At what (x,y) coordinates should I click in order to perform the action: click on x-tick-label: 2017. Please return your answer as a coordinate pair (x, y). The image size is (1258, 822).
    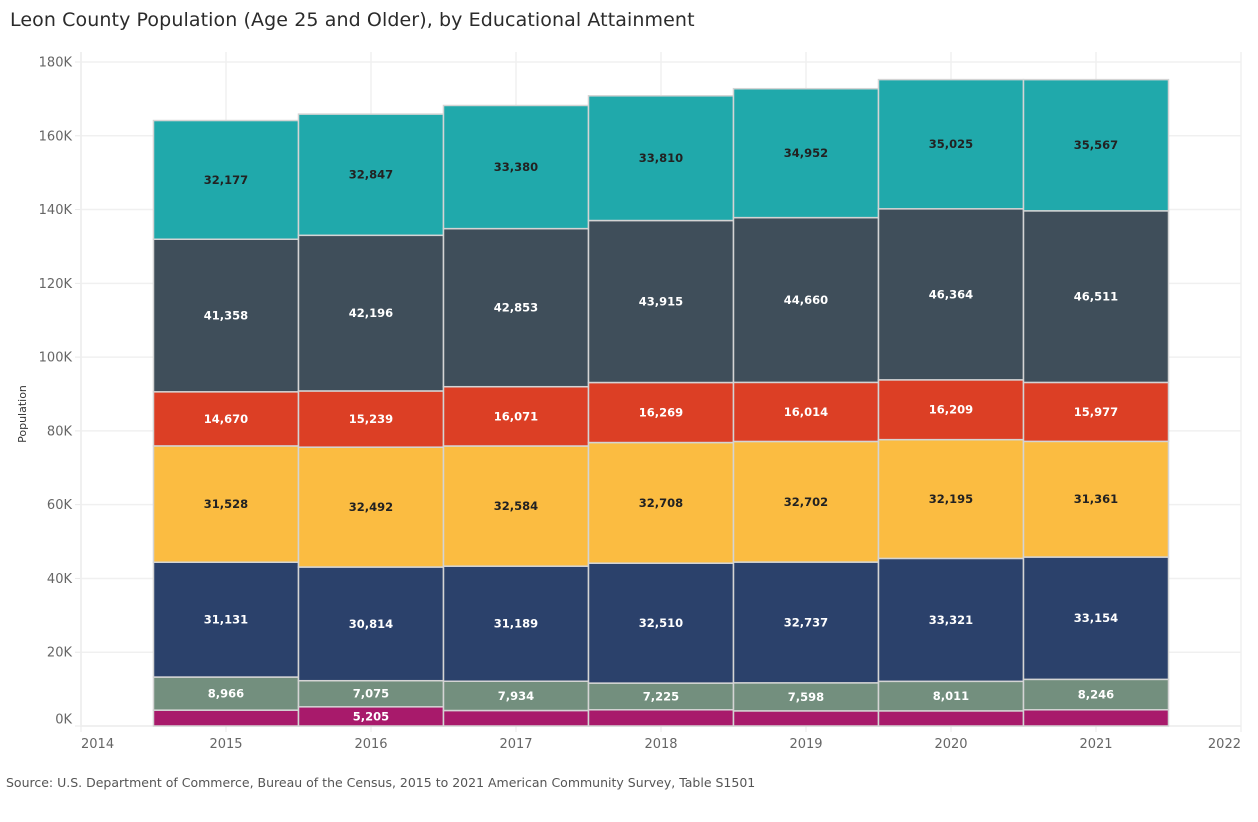
    Looking at the image, I should click on (515, 744).